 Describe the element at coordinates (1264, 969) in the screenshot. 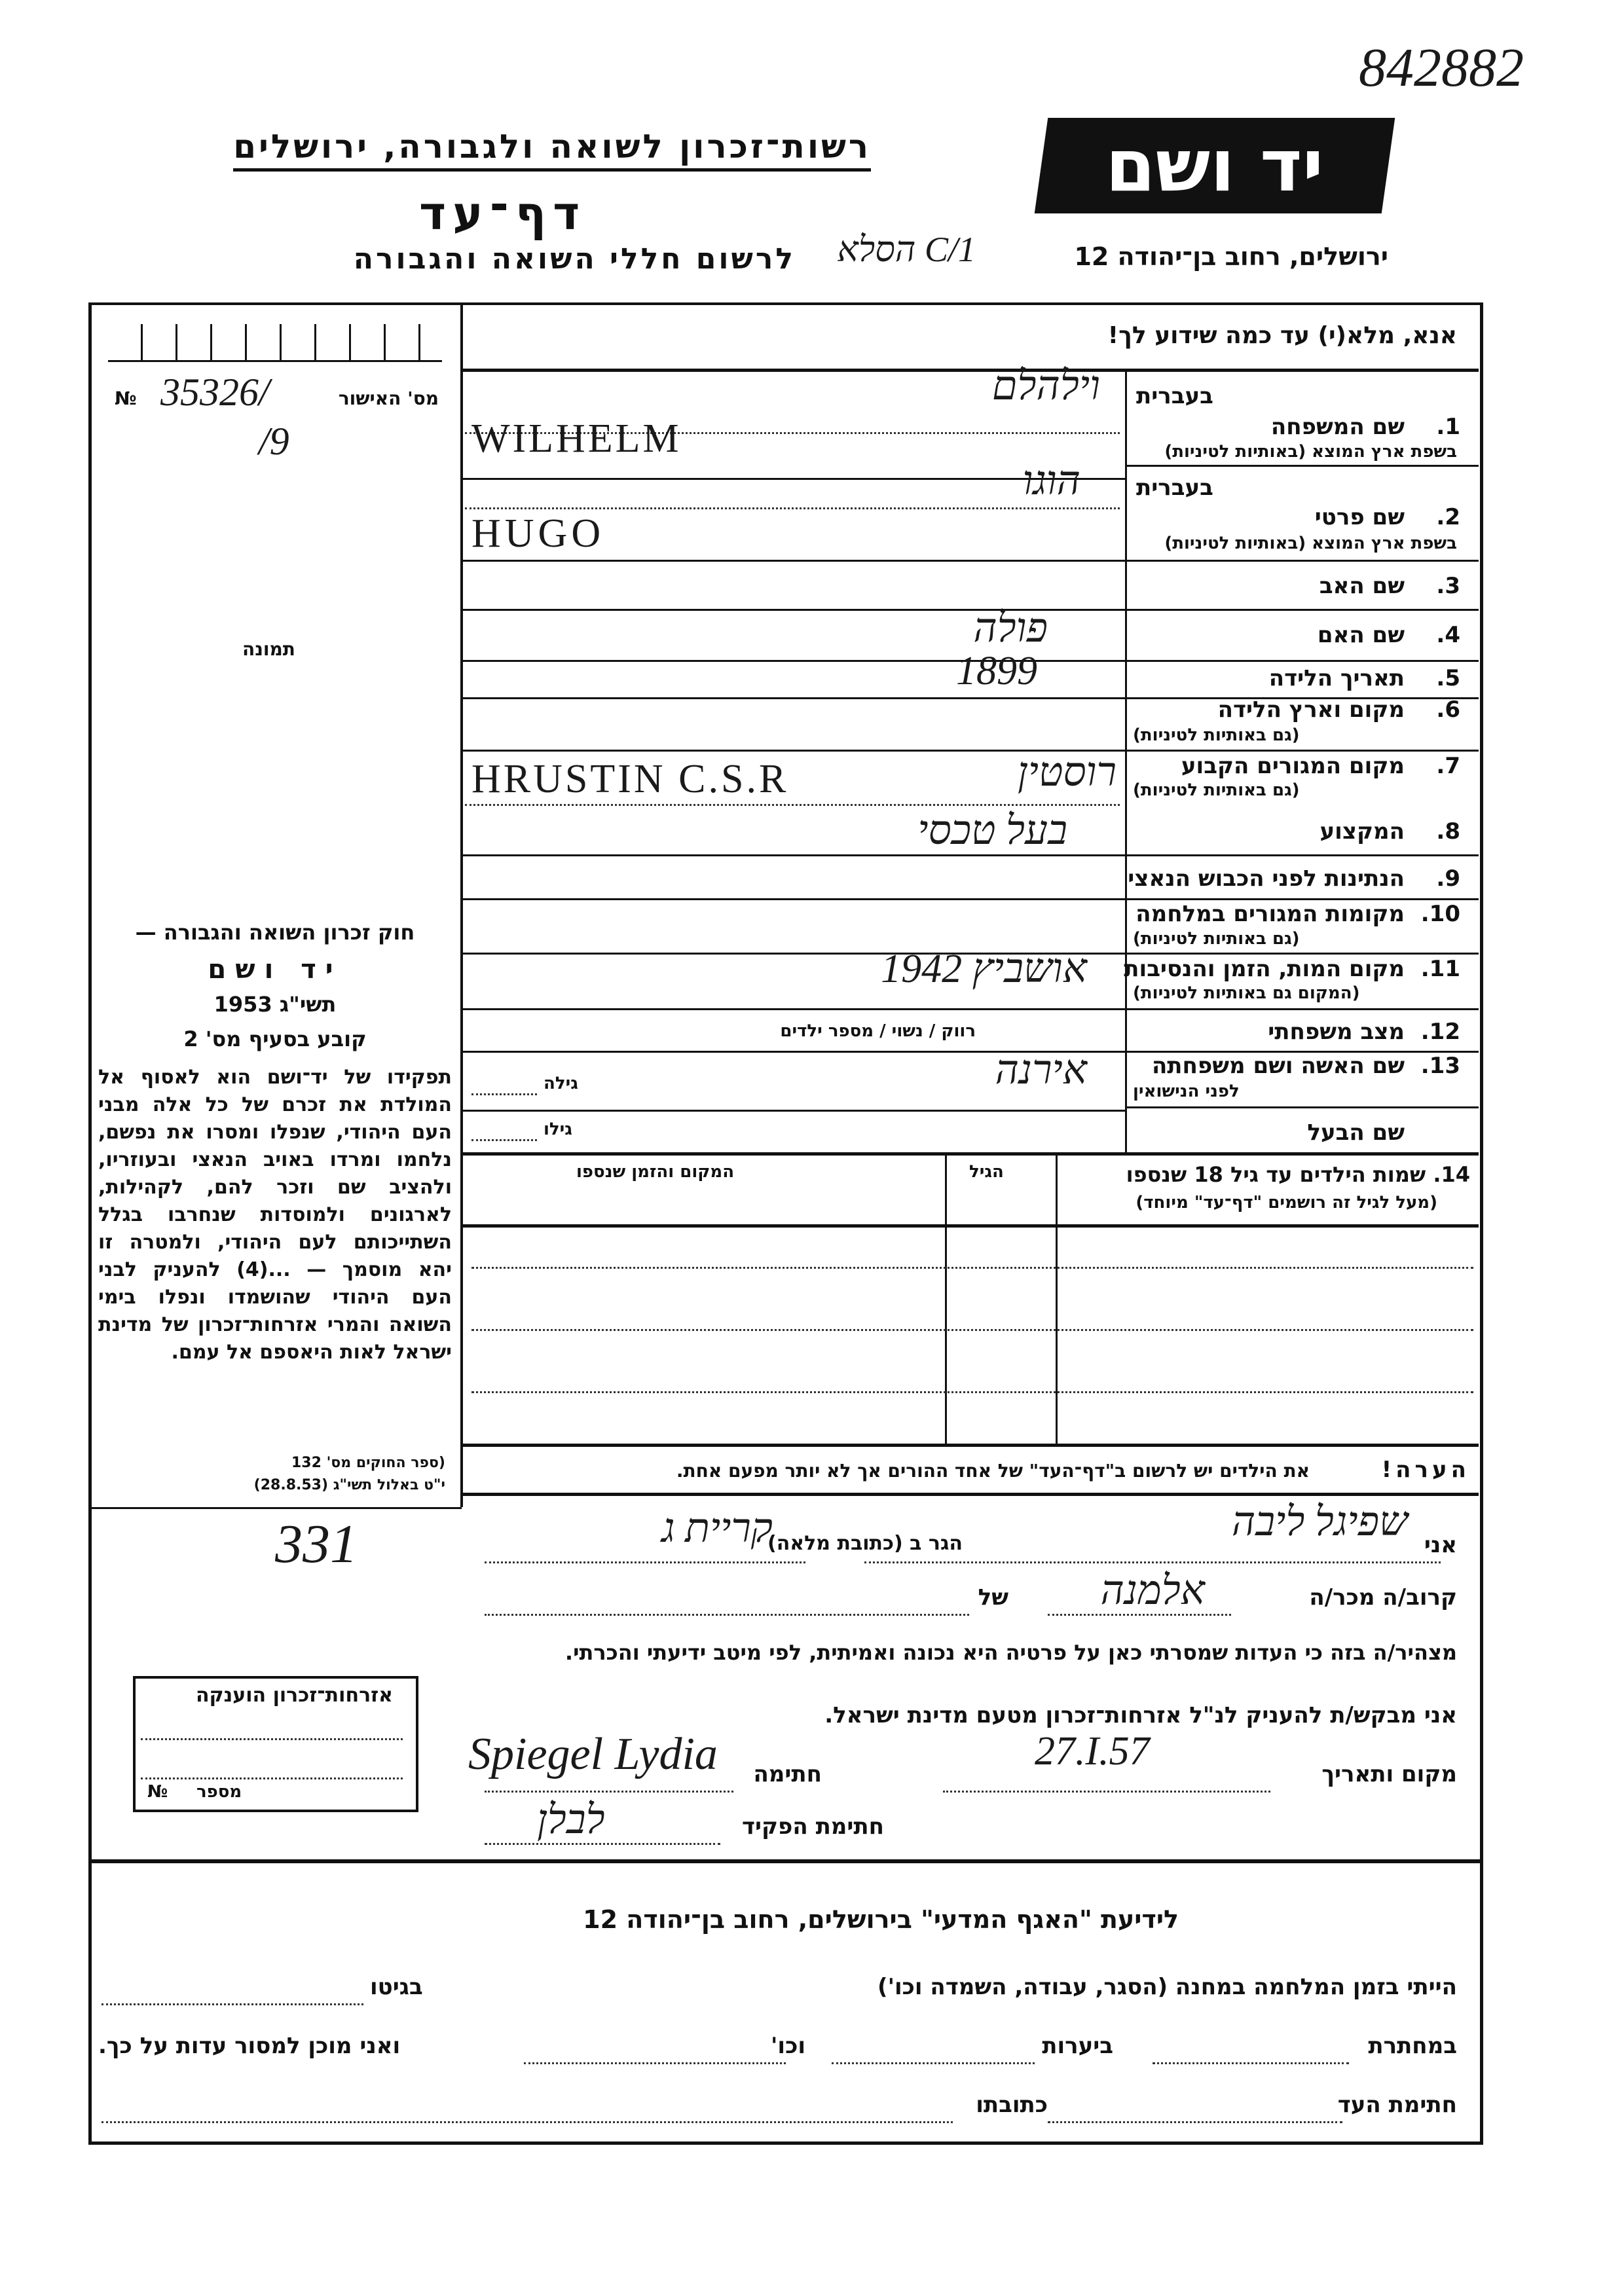

I see `field-11-label: מקום המות, הזמן והנסיבות` at that location.